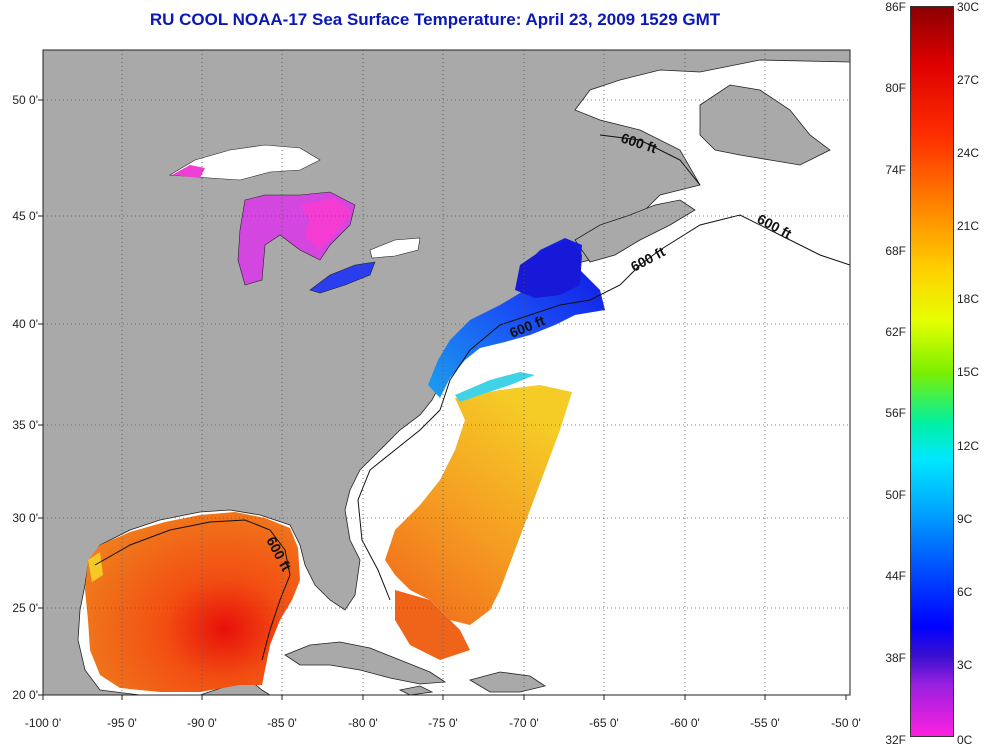  What do you see at coordinates (122, 723) in the screenshot?
I see `x-tick-label: -95 0'` at bounding box center [122, 723].